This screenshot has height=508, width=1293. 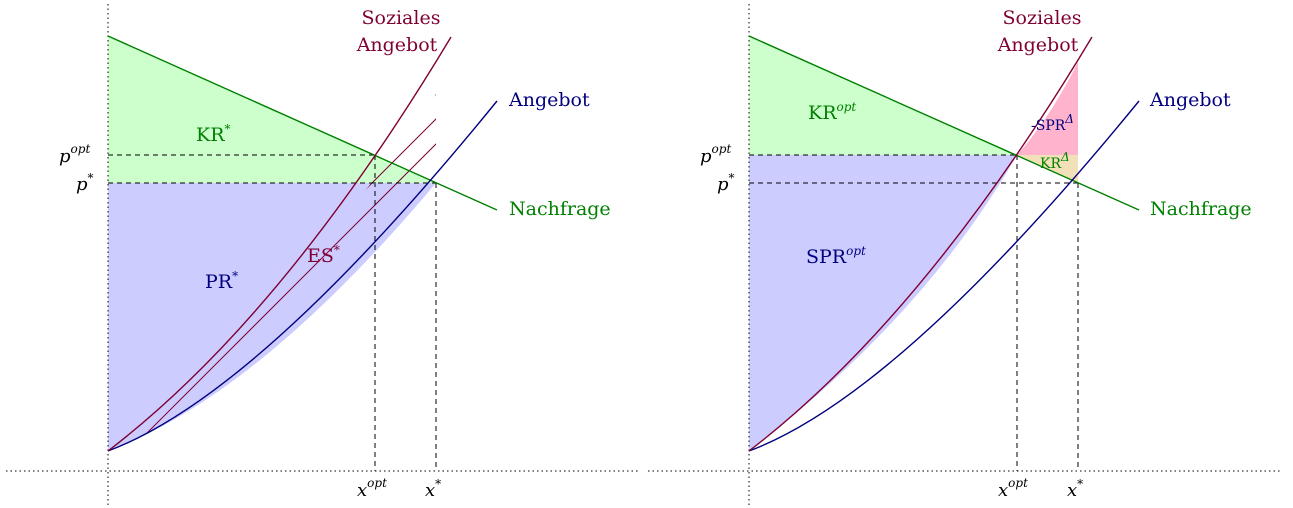 What do you see at coordinates (883, 303) in the screenshot?
I see `right-producer-surplus-area` at bounding box center [883, 303].